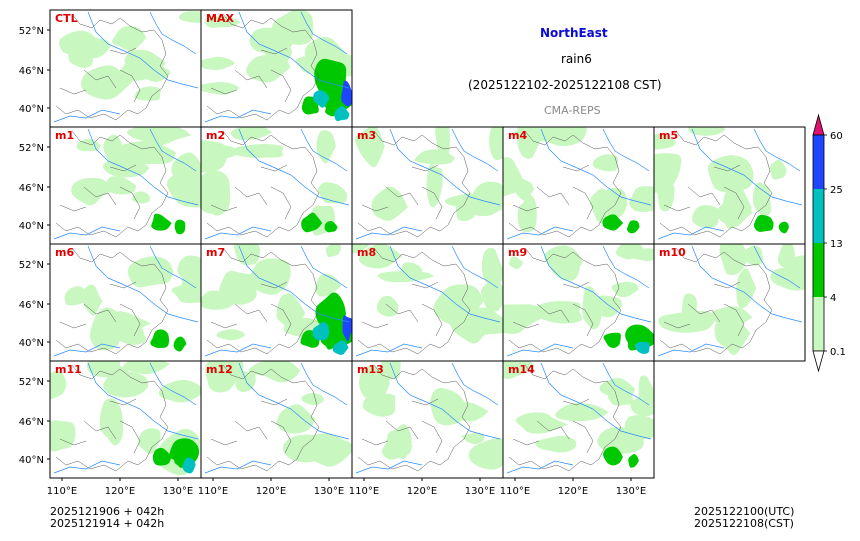  Describe the element at coordinates (215, 252) in the screenshot. I see `panel-label: m7` at that location.